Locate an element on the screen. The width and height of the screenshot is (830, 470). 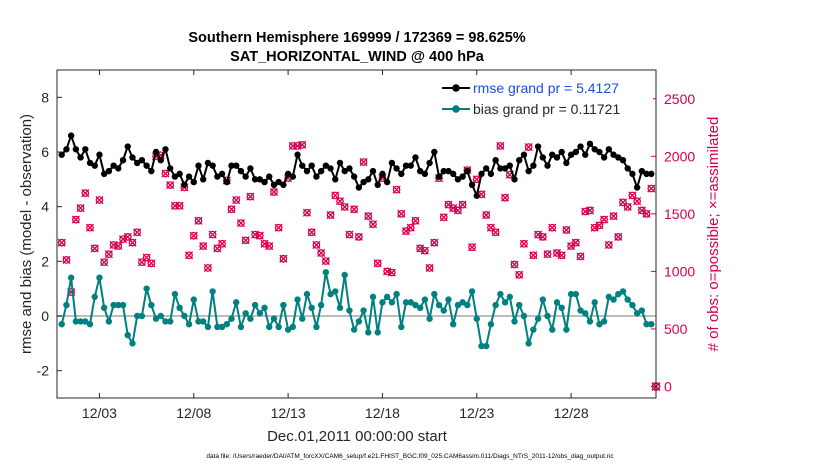
legend-rmse-marker is located at coordinates (456, 88).